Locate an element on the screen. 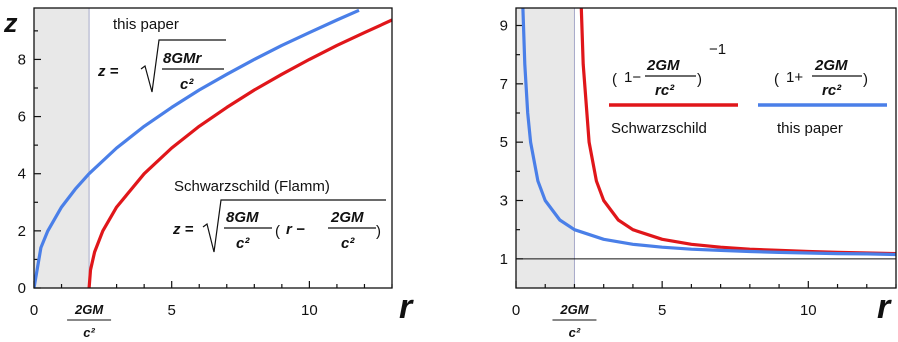  this-paper-formula-lhs: z = is located at coordinates (108, 71).